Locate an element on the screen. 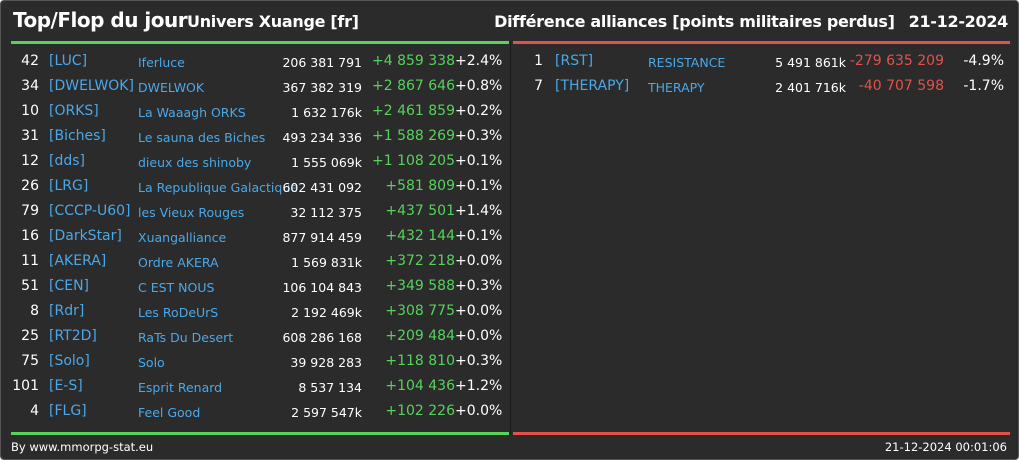 This screenshot has height=460, width=1019. diff-cell: +104 436 is located at coordinates (420, 386).